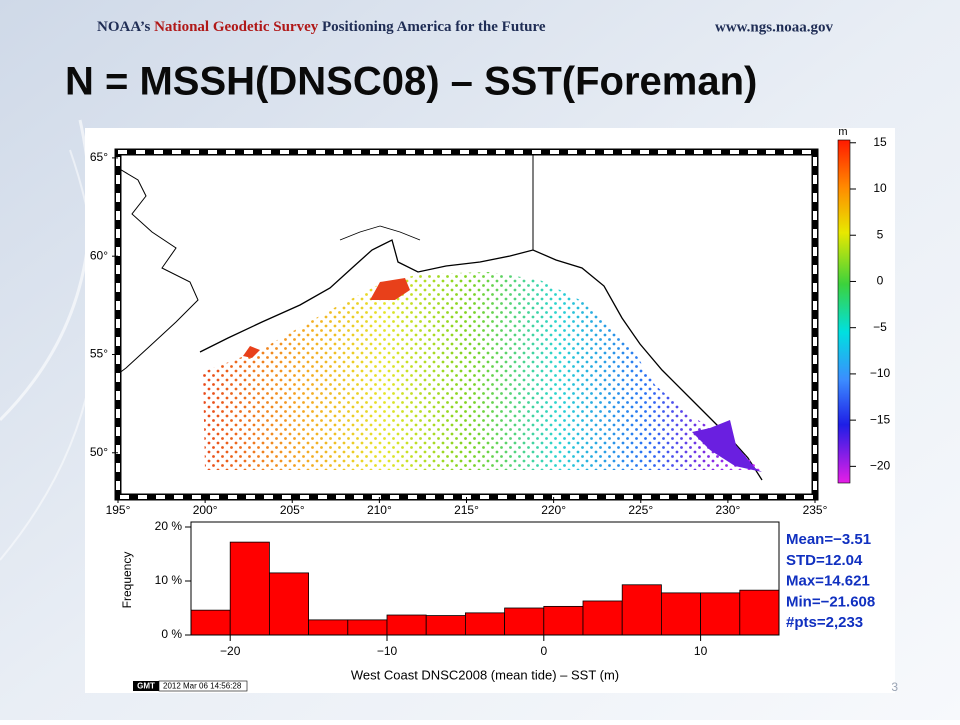  What do you see at coordinates (828, 581) in the screenshot?
I see `stat-annotation: Max=14.621` at bounding box center [828, 581].